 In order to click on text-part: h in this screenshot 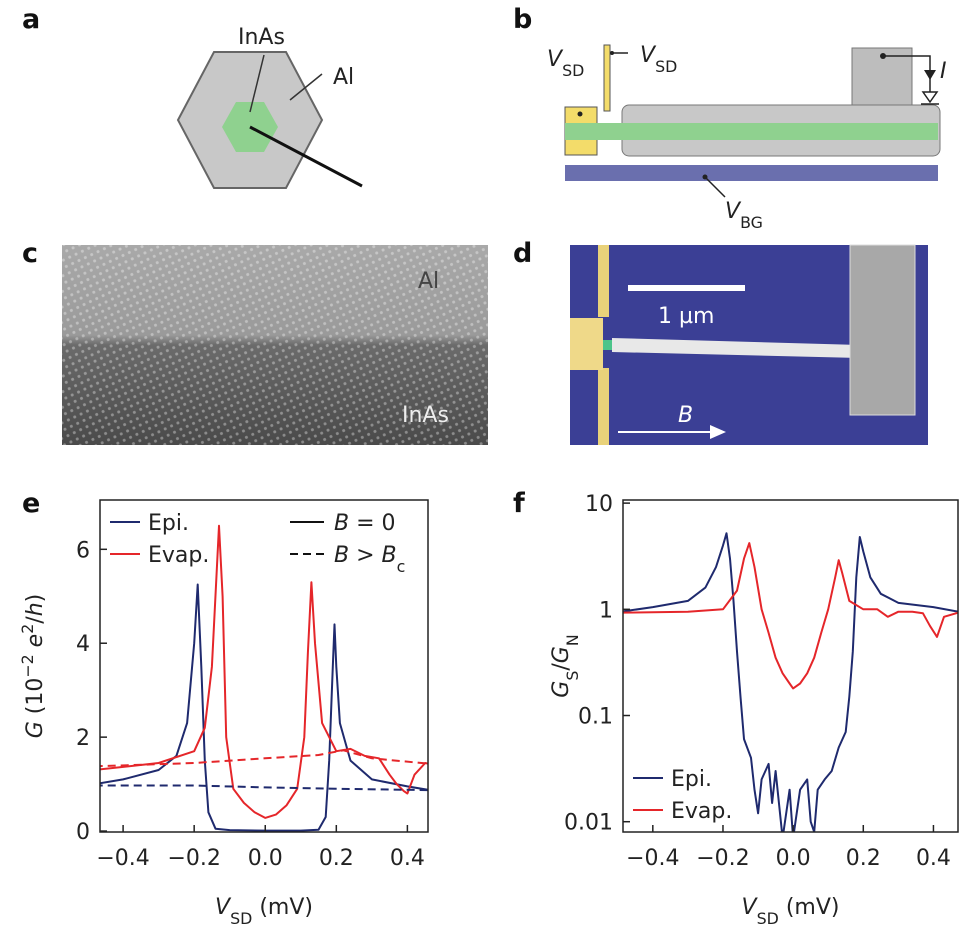, I will do `click(35, 609)`.